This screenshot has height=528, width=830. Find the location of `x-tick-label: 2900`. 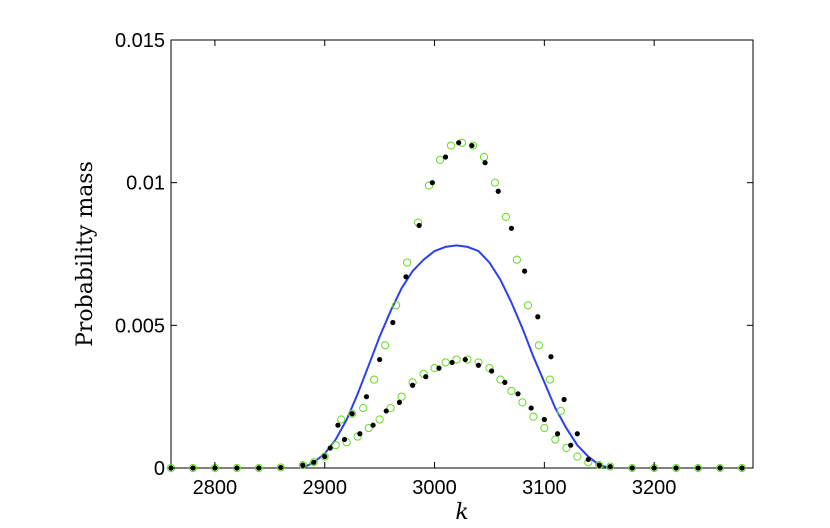

x-tick-label: 2900 is located at coordinates (324, 488).